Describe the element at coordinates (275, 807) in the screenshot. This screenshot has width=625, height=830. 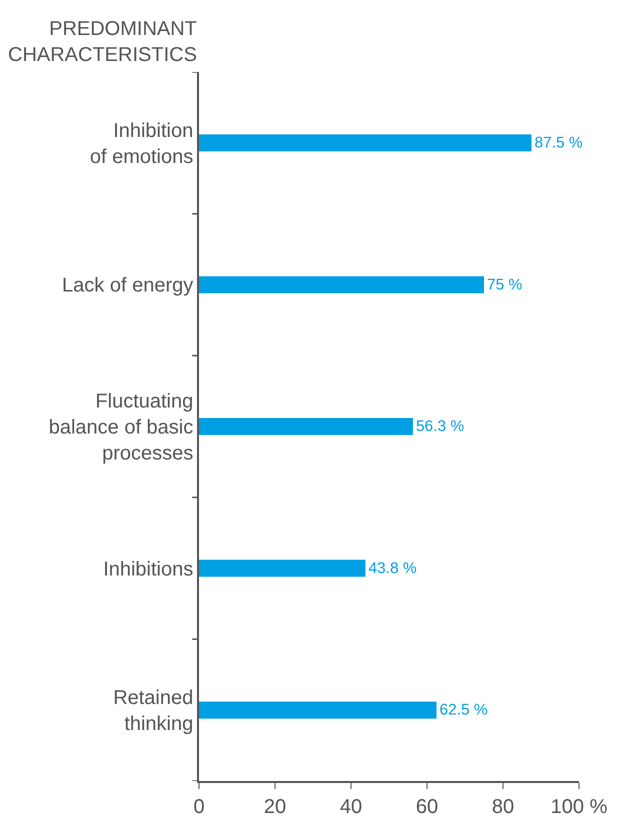
I see `x-tick-label: 20` at that location.